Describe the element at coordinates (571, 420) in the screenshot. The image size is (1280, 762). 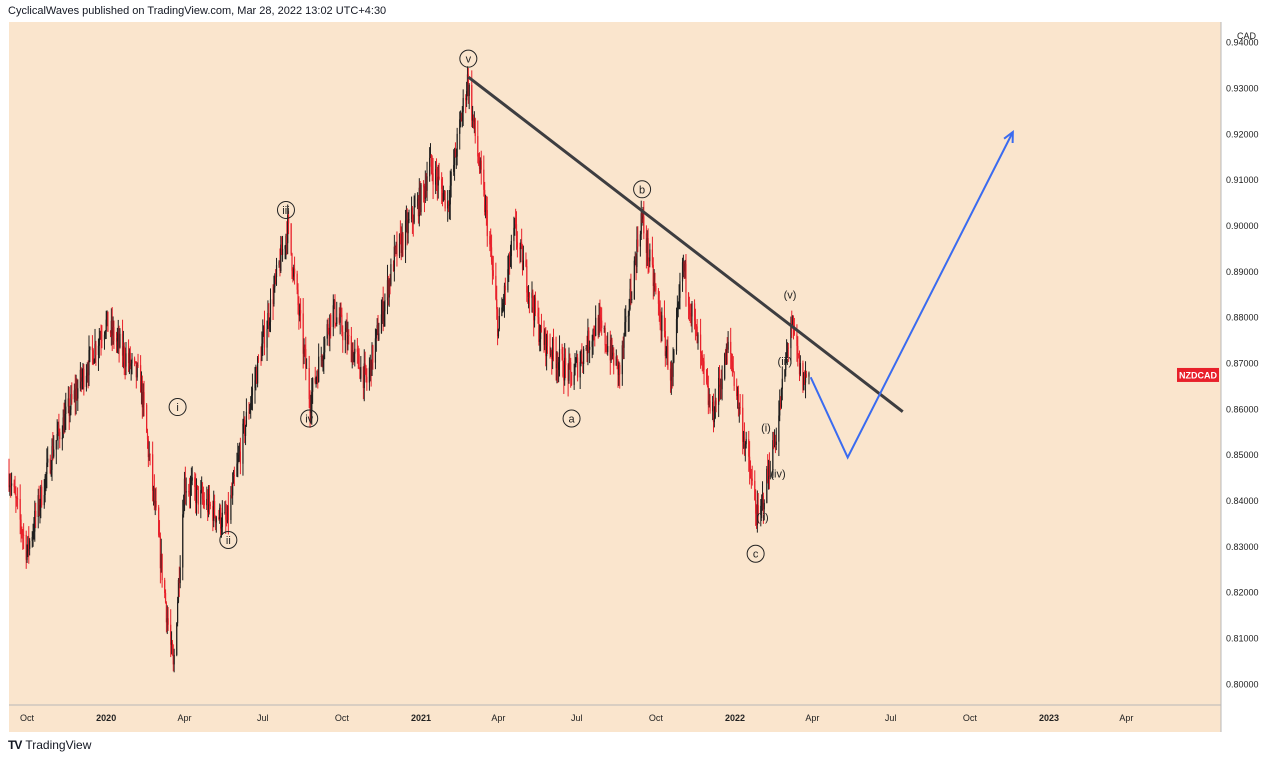
I see `wave-label: a` at that location.